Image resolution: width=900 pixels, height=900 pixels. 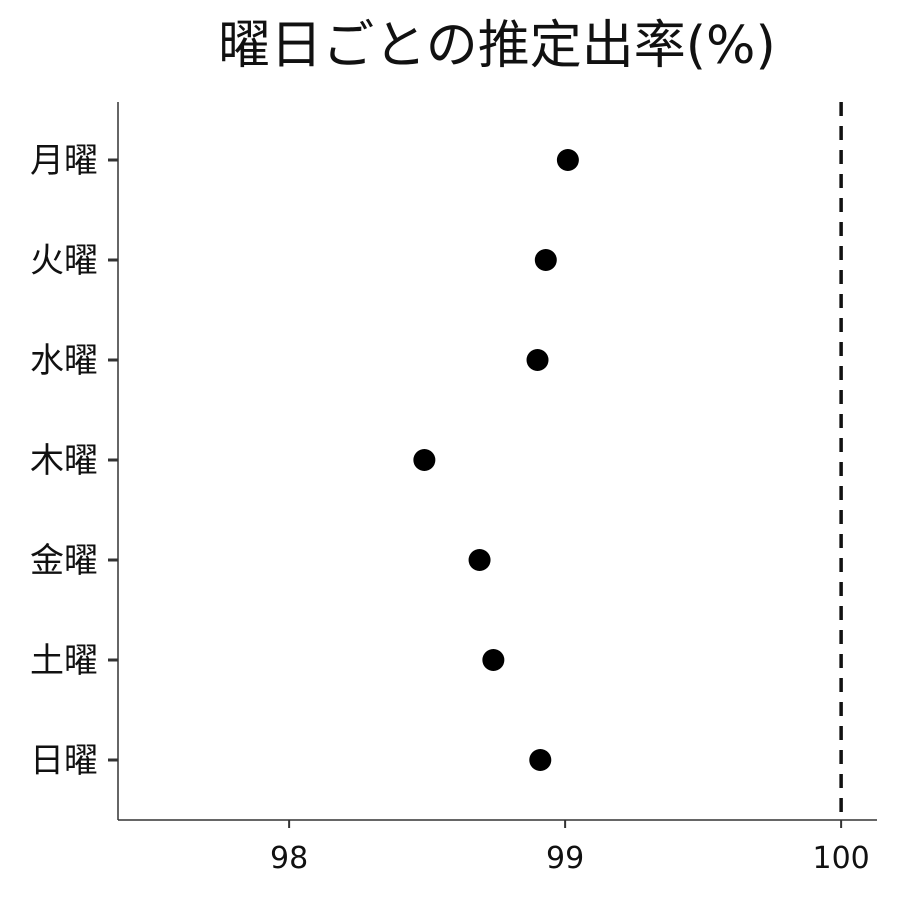 What do you see at coordinates (64, 161) in the screenshot?
I see `y-tick-label: 月曜` at bounding box center [64, 161].